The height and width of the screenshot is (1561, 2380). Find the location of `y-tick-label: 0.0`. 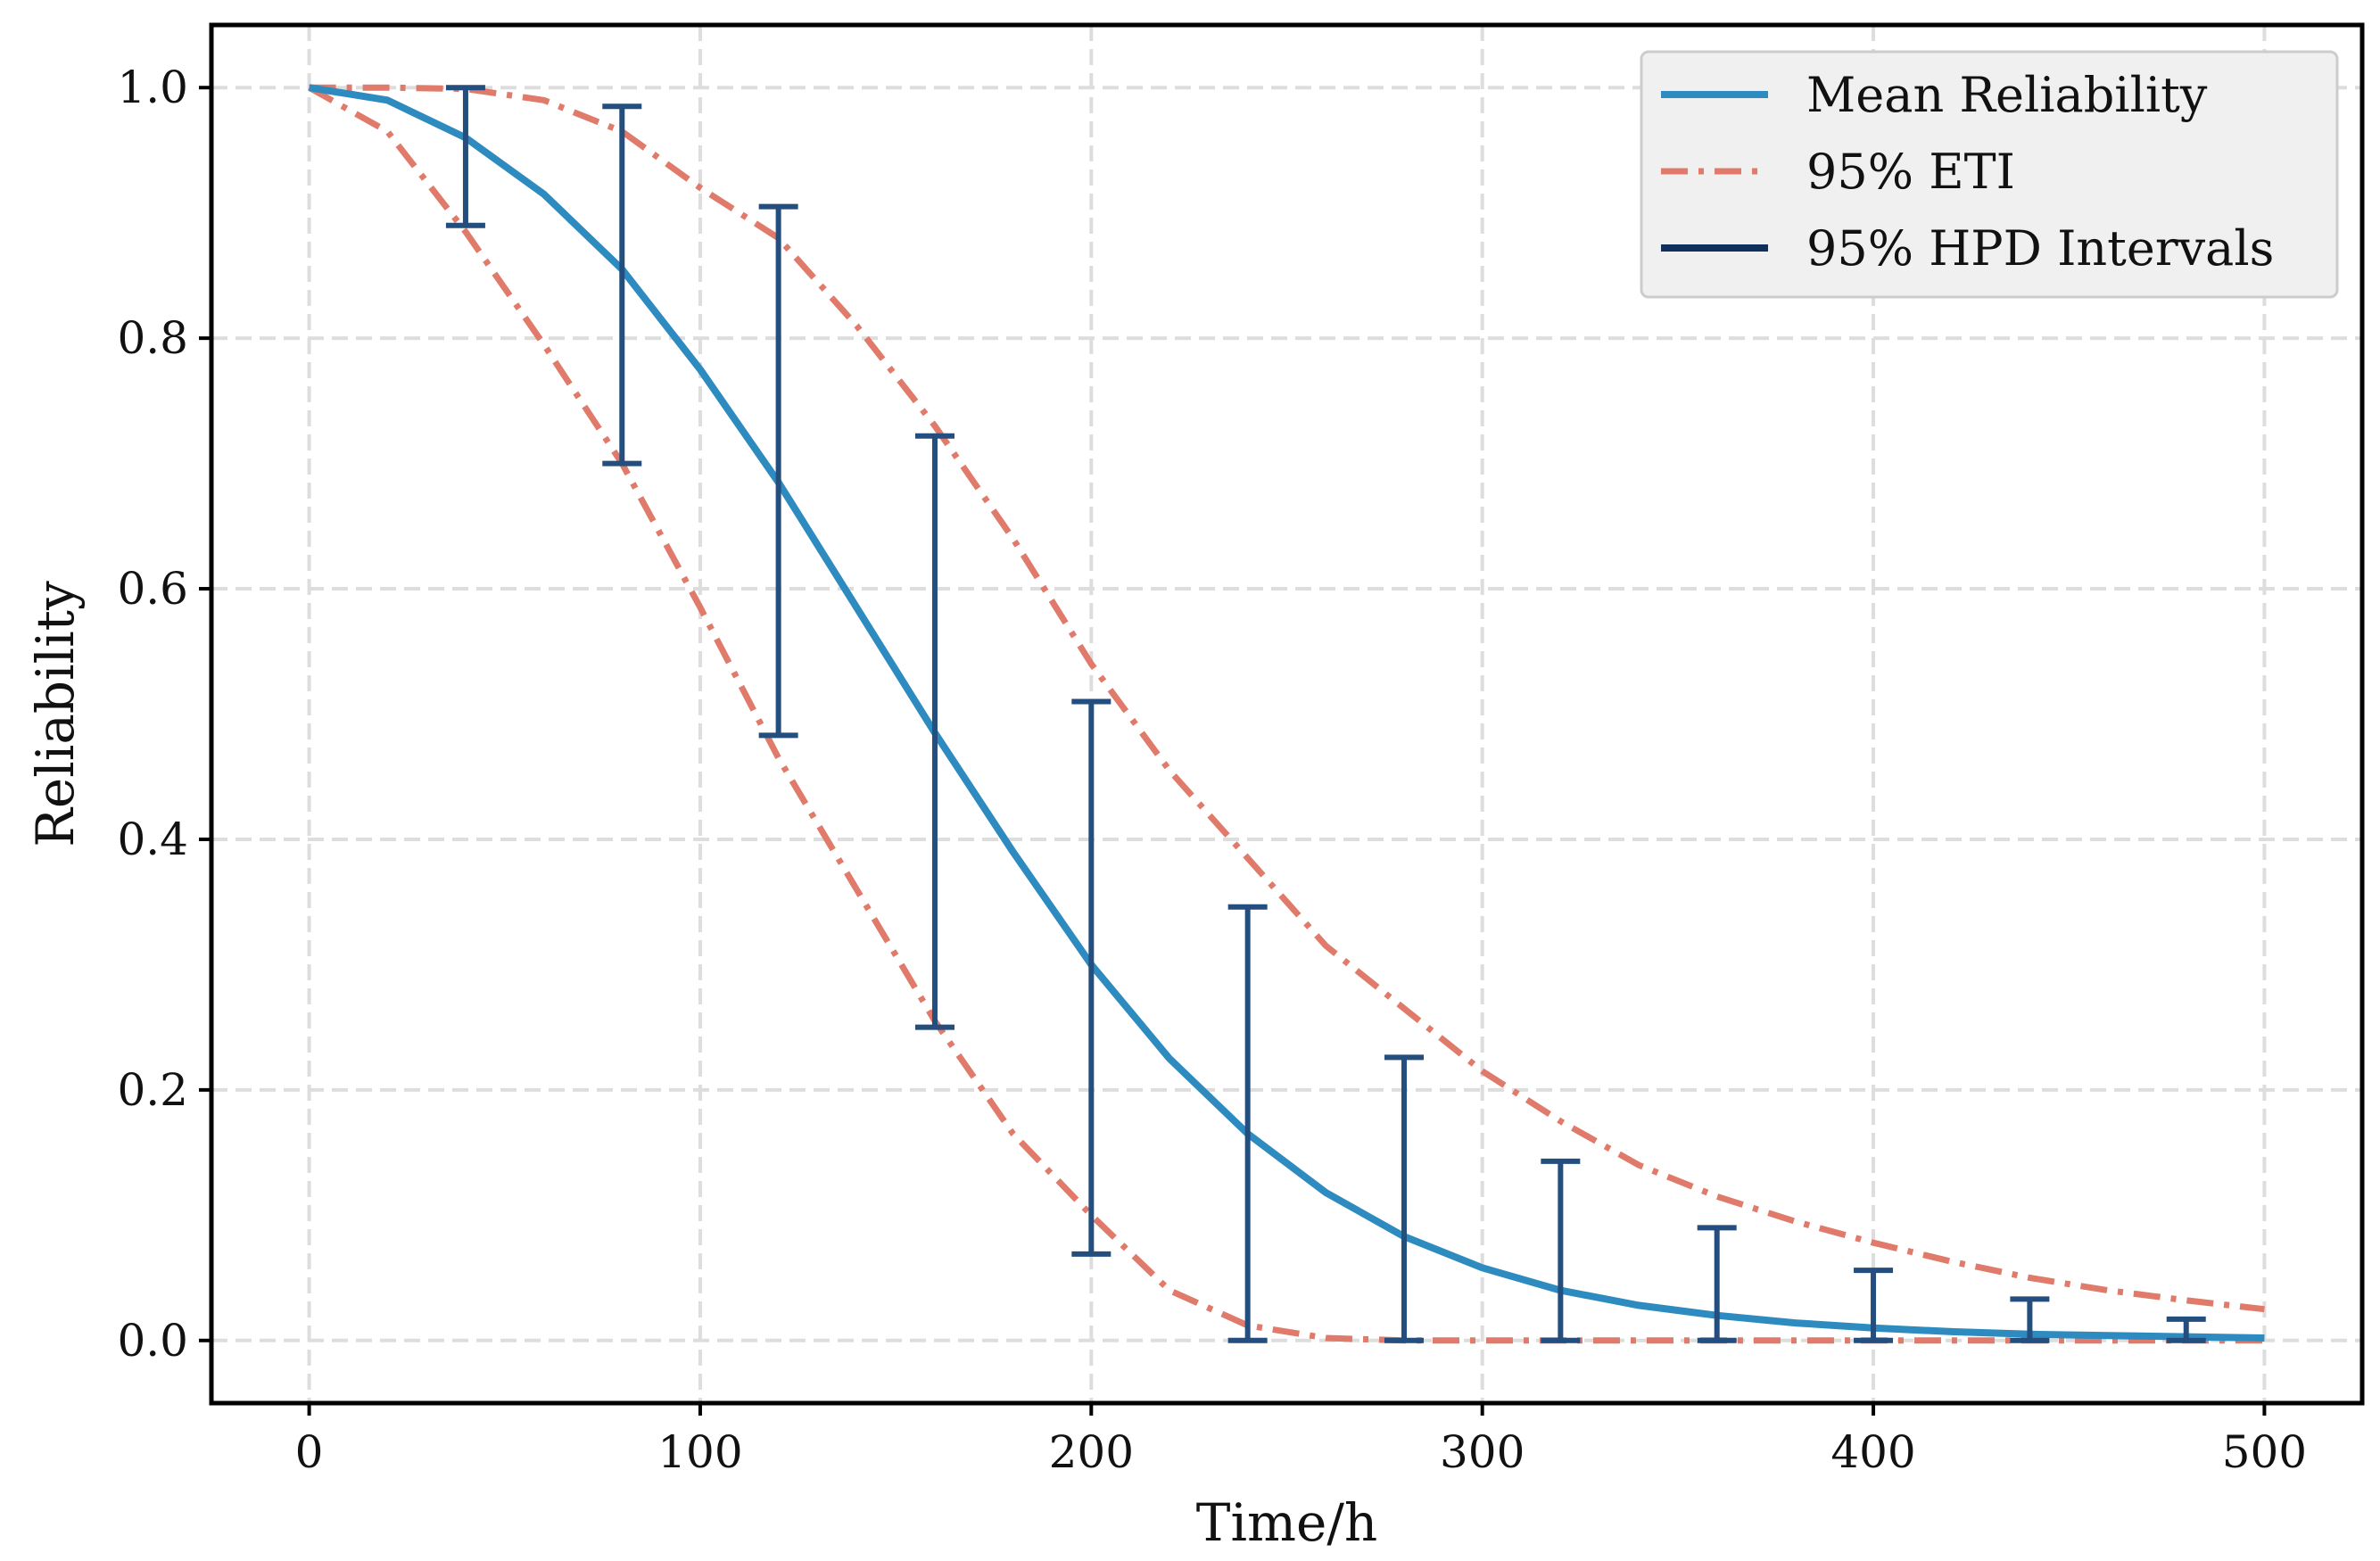

y-tick-label: 0.0 is located at coordinates (152, 1341).